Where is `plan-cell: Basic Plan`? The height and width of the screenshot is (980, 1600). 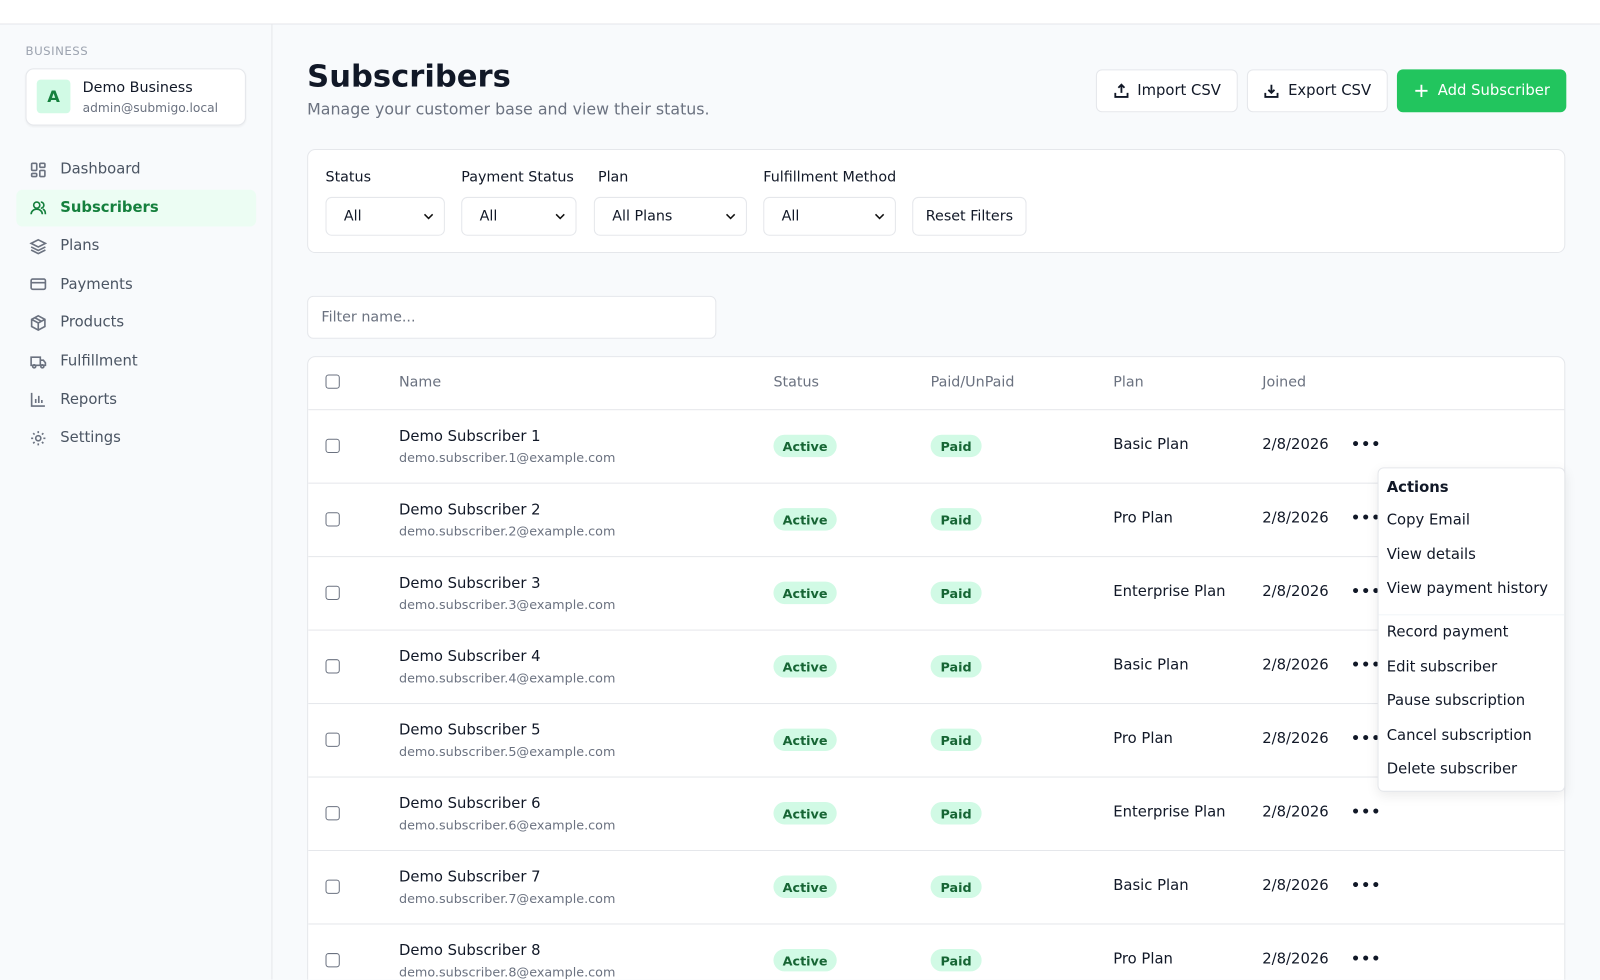
plan-cell: Basic Plan is located at coordinates (1151, 665).